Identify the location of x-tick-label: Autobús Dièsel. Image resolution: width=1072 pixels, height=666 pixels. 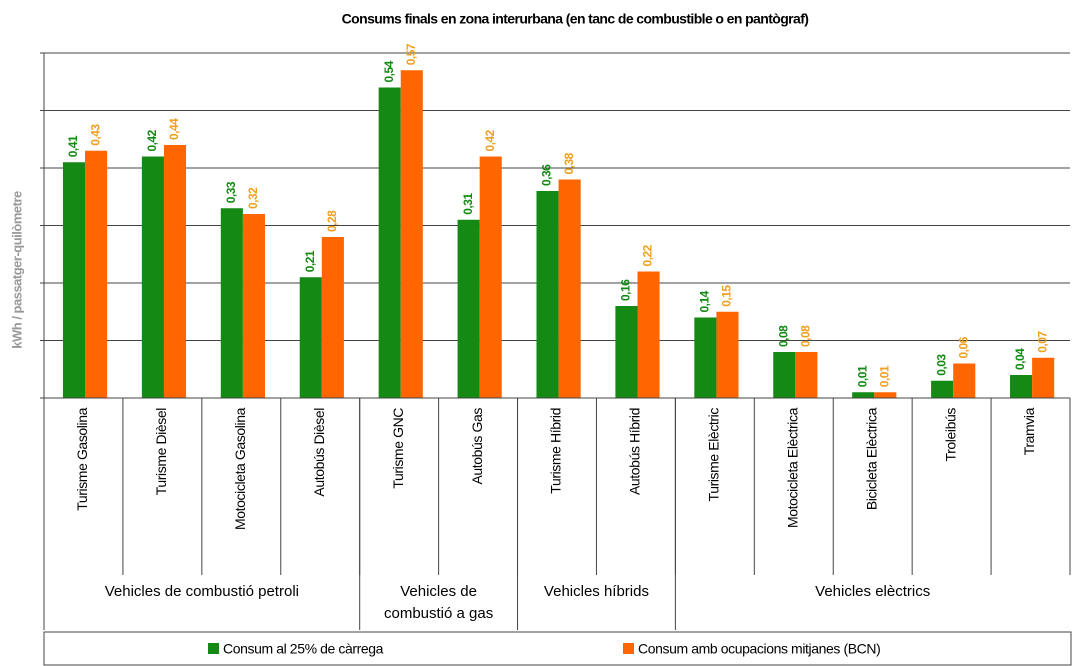
(319, 452).